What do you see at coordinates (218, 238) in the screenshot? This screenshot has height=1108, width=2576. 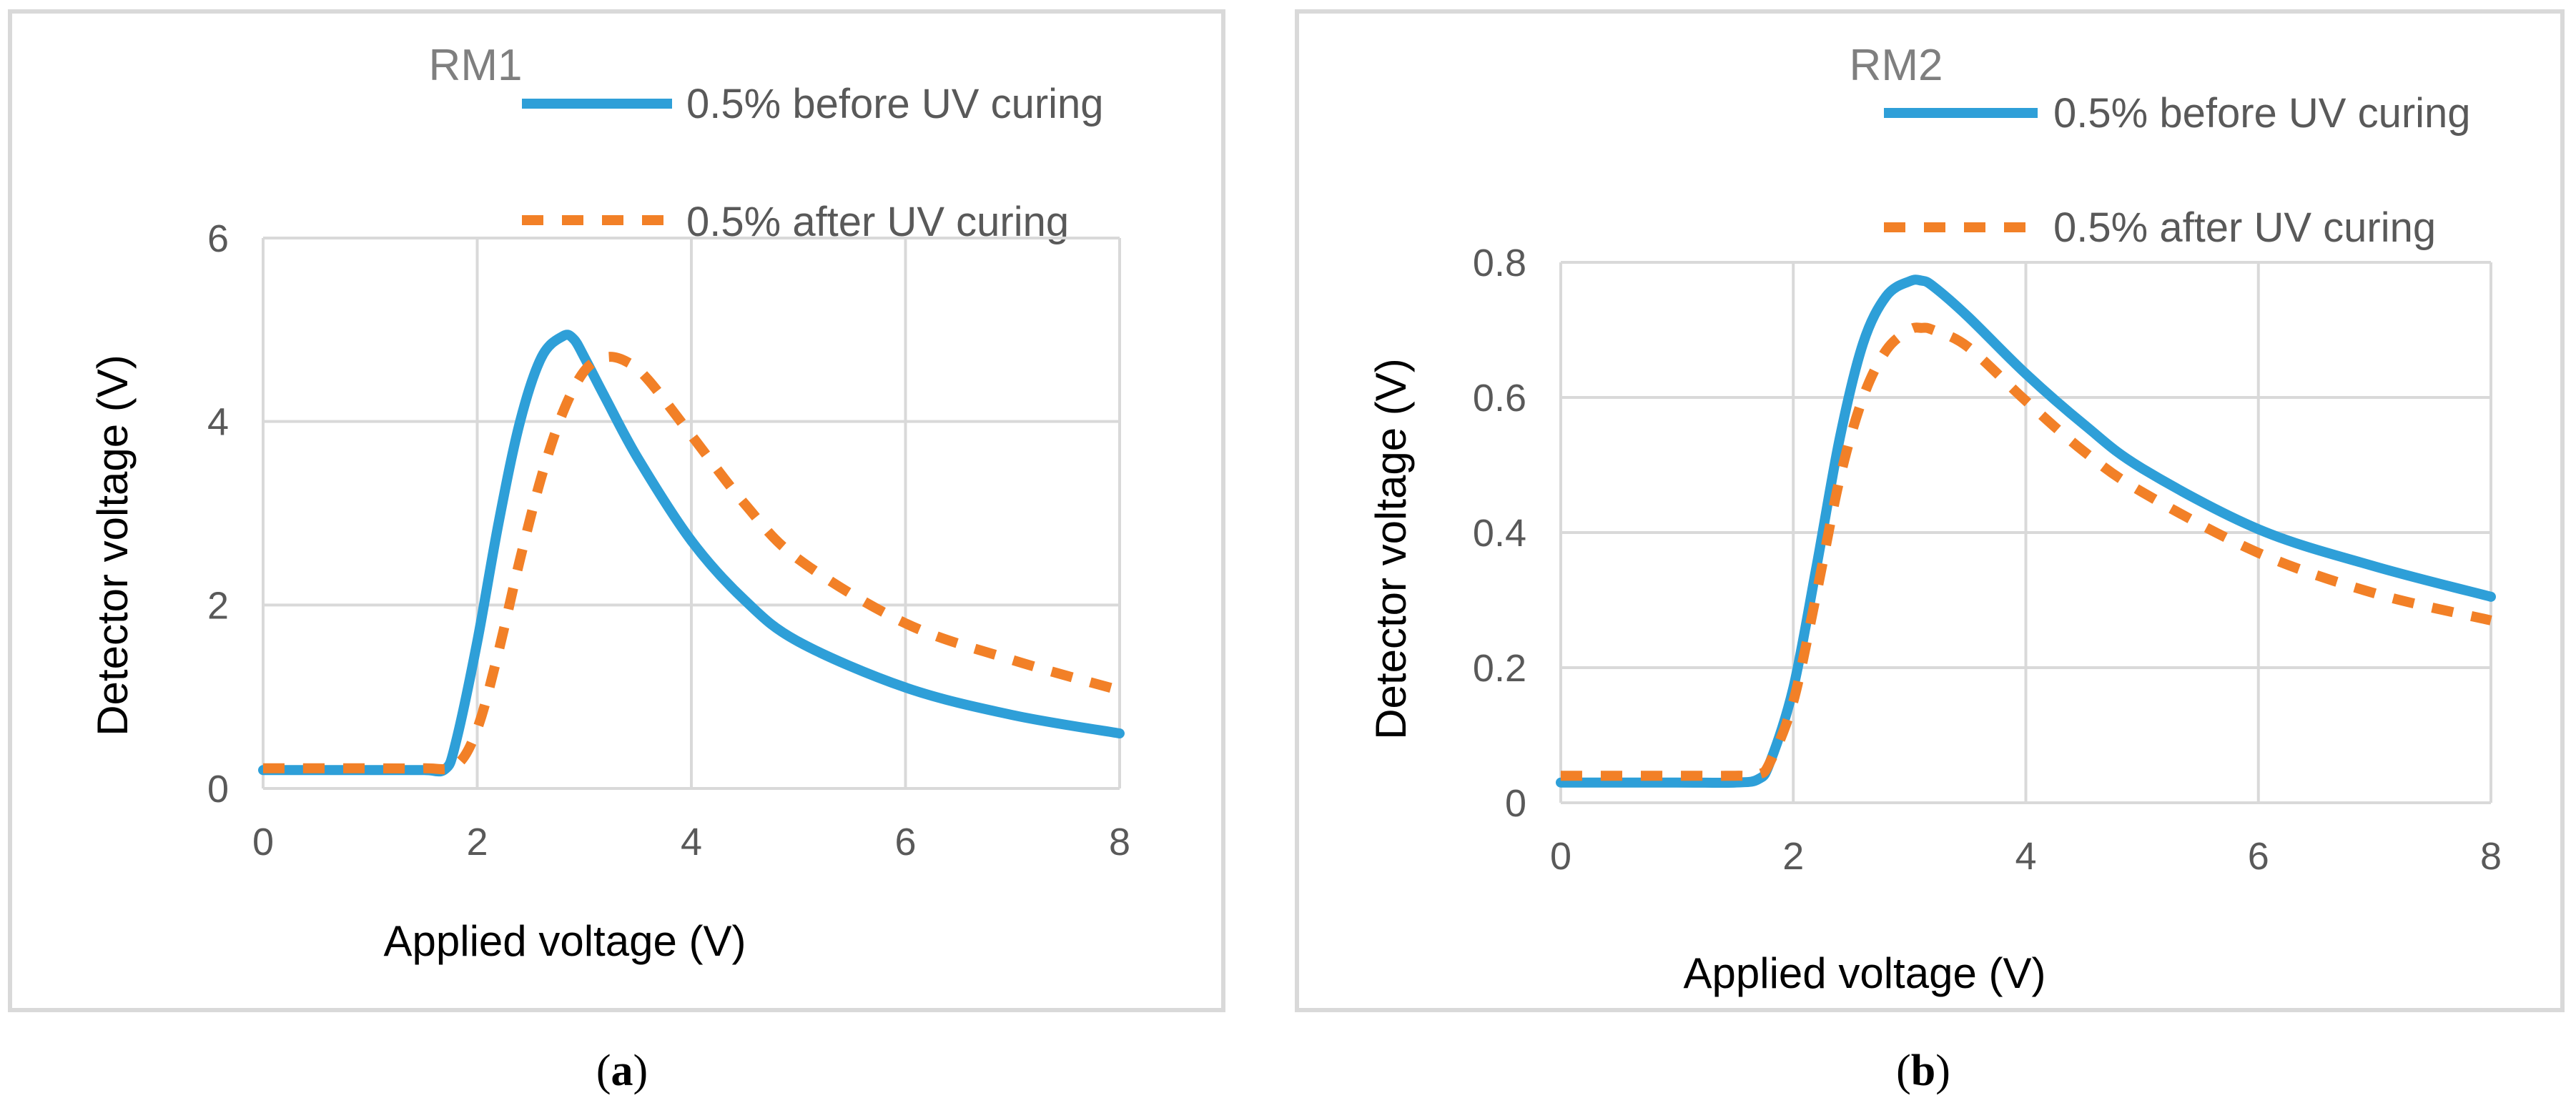 I see `y-tick-label: 6` at bounding box center [218, 238].